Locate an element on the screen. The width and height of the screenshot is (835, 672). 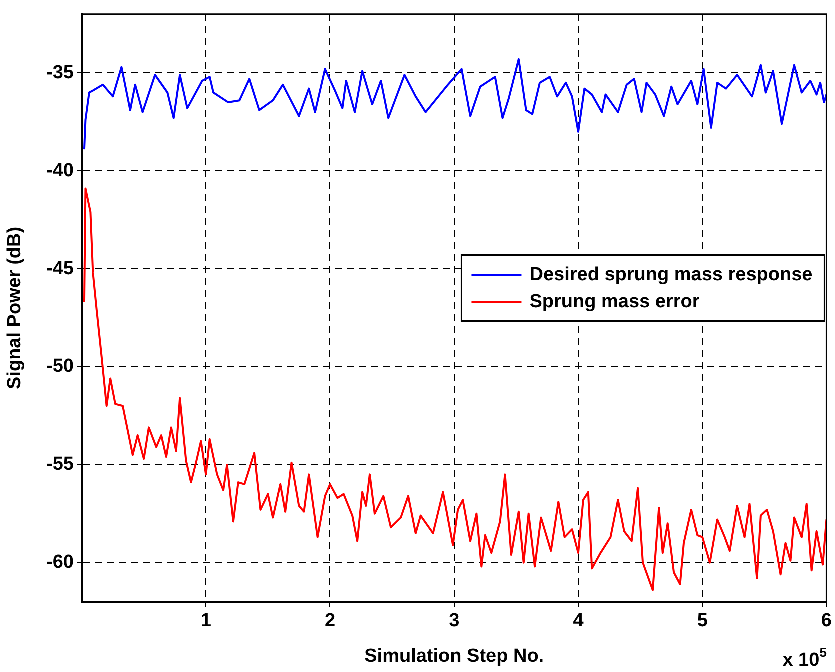
x-tick-label: 1 is located at coordinates (206, 621).